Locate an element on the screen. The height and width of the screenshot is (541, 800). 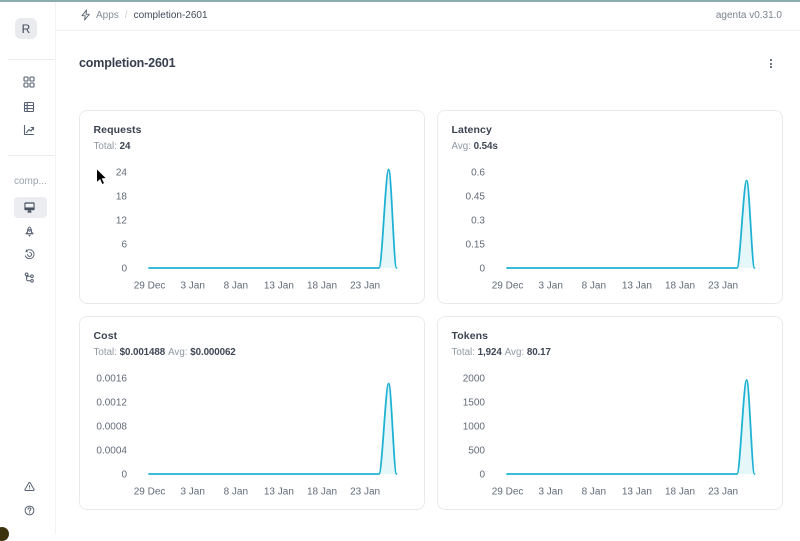
svg-text: 0.15 is located at coordinates (476, 245).